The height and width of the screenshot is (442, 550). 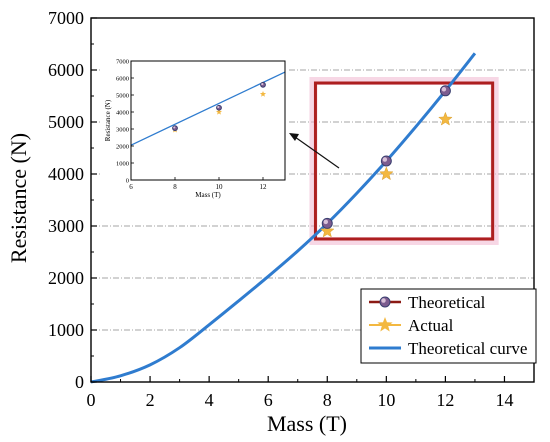 I want to click on x-tick-label-10: 10, so click(x=386, y=400).